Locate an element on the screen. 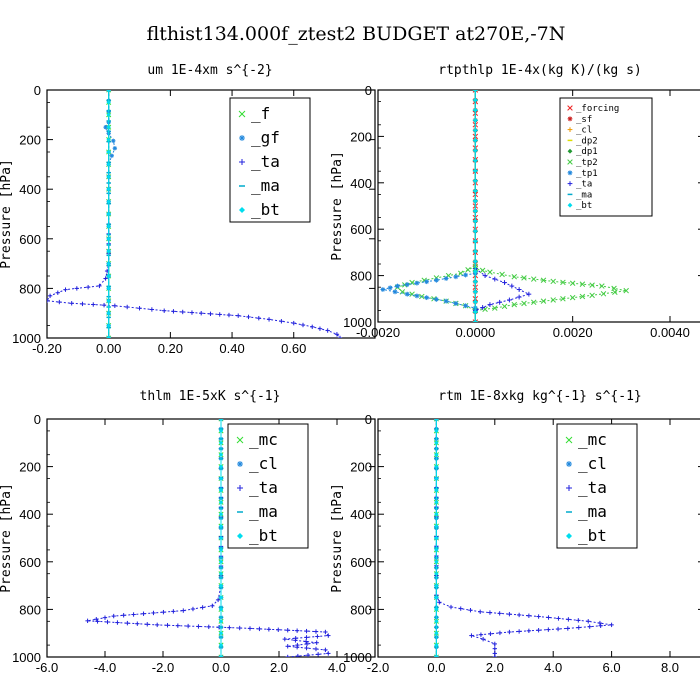 This screenshot has height=700, width=700. y-tick-label: 1000 is located at coordinates (357, 322).